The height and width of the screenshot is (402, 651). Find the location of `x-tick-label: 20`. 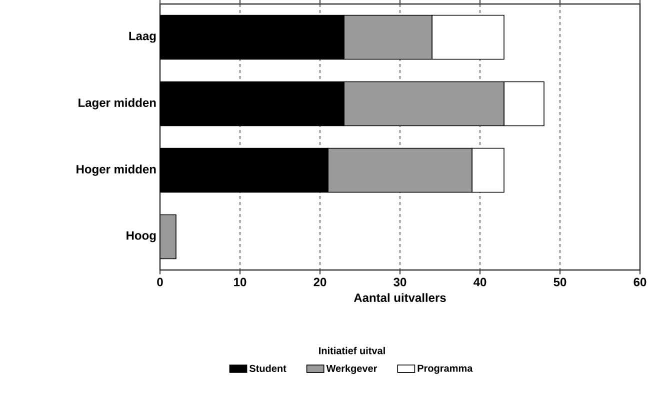

x-tick-label: 20 is located at coordinates (320, 282).